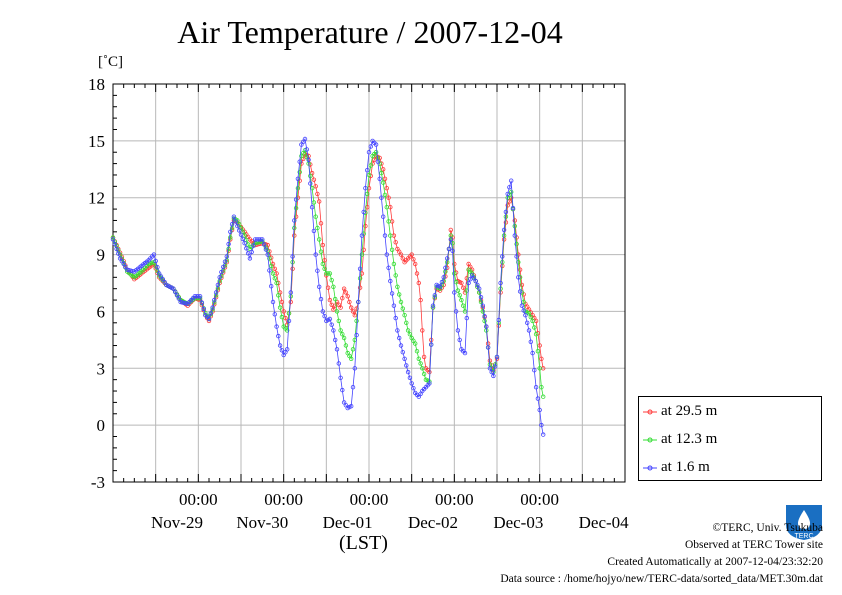 This screenshot has width=842, height=595. Describe the element at coordinates (110, 62) in the screenshot. I see `y-axis-unit: [˚C]` at that location.